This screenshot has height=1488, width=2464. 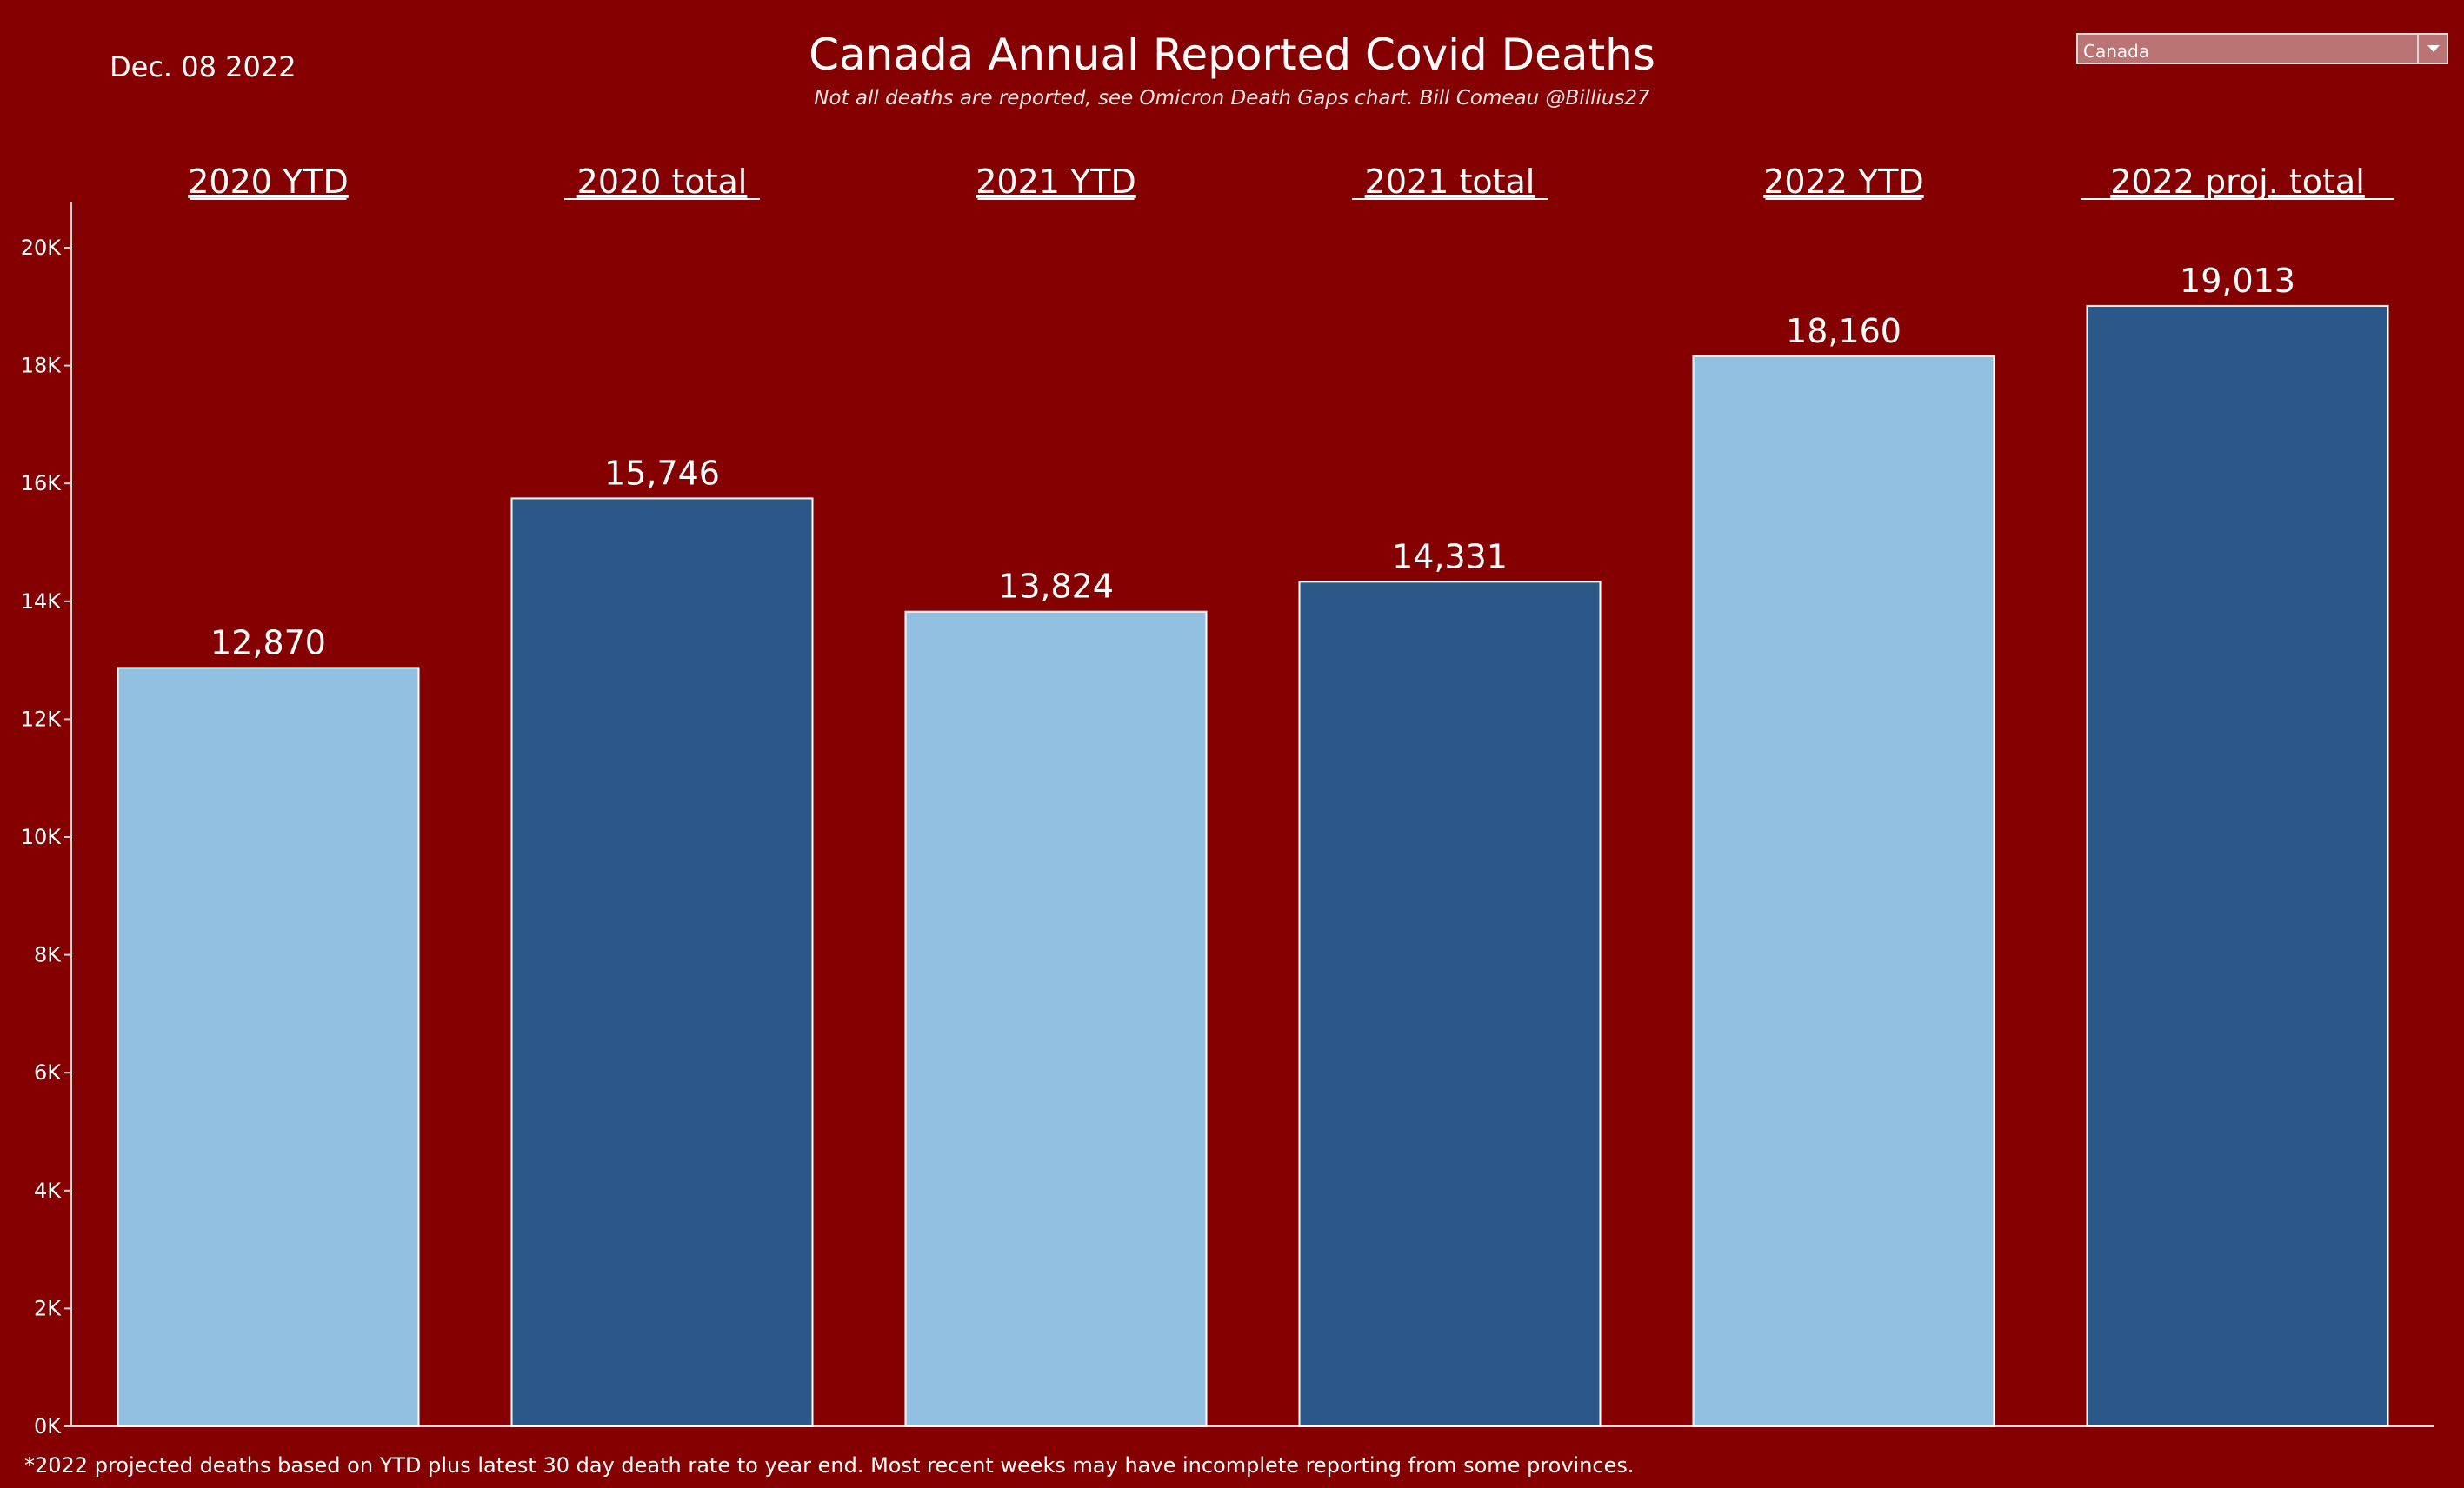 I want to click on y-tick-label: 8K, so click(x=48, y=955).